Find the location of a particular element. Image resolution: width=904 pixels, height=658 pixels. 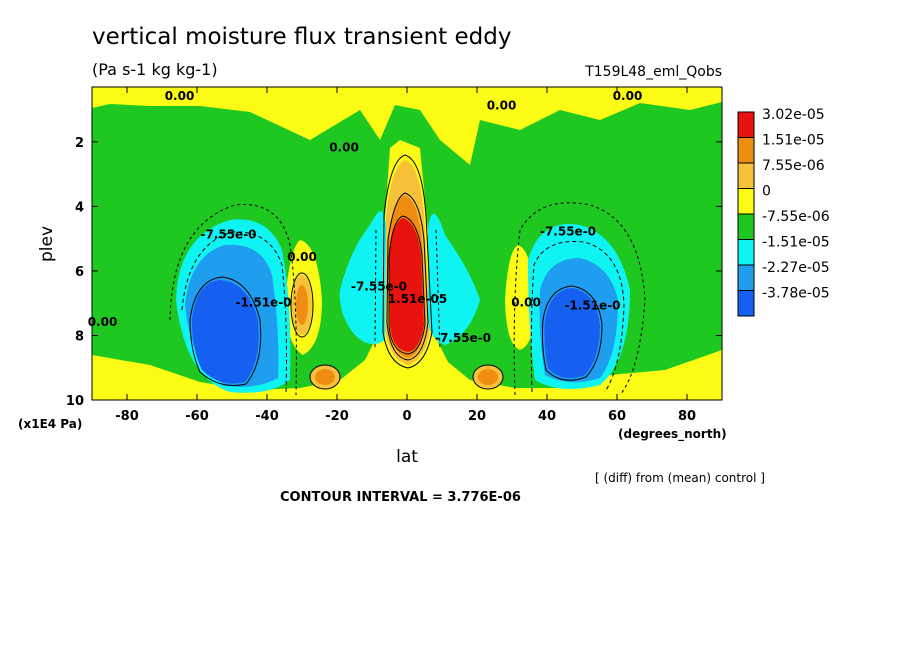

contour-interval: CONTOUR INTERVAL = 3.776E-06 is located at coordinates (400, 497).